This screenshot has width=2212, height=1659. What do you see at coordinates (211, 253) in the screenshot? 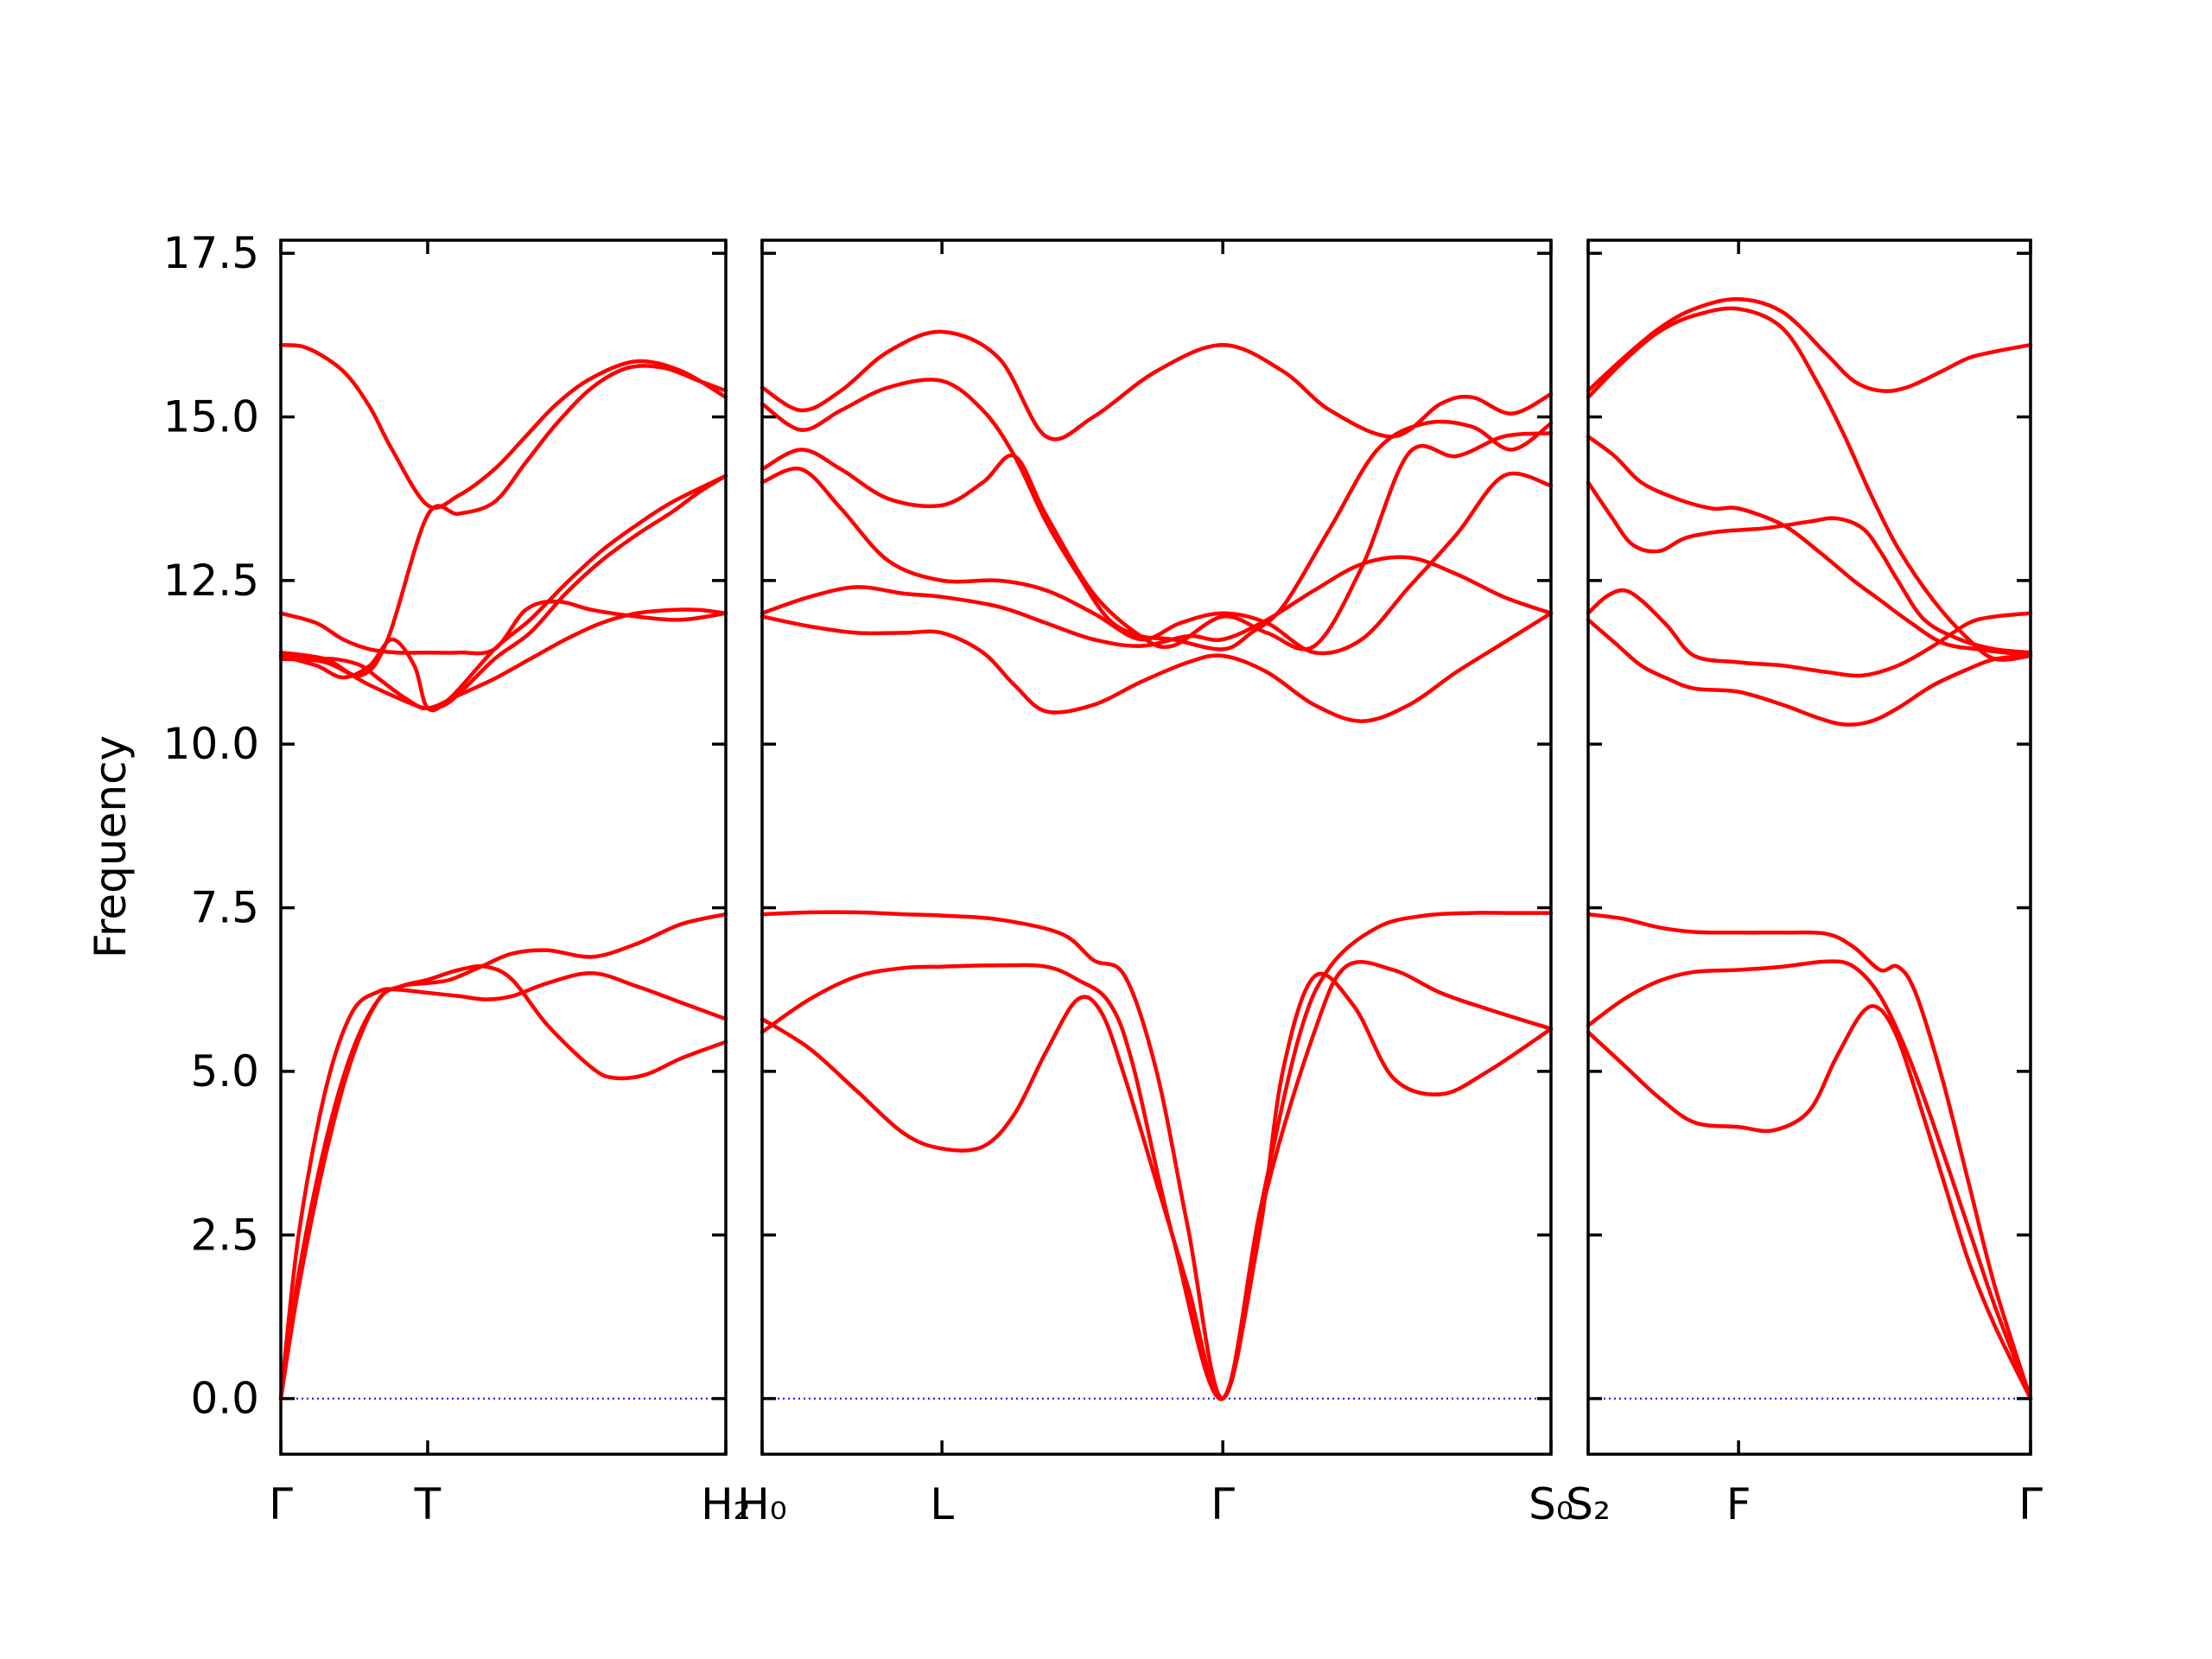
I see `y-tick-label: 17.5` at bounding box center [211, 253].